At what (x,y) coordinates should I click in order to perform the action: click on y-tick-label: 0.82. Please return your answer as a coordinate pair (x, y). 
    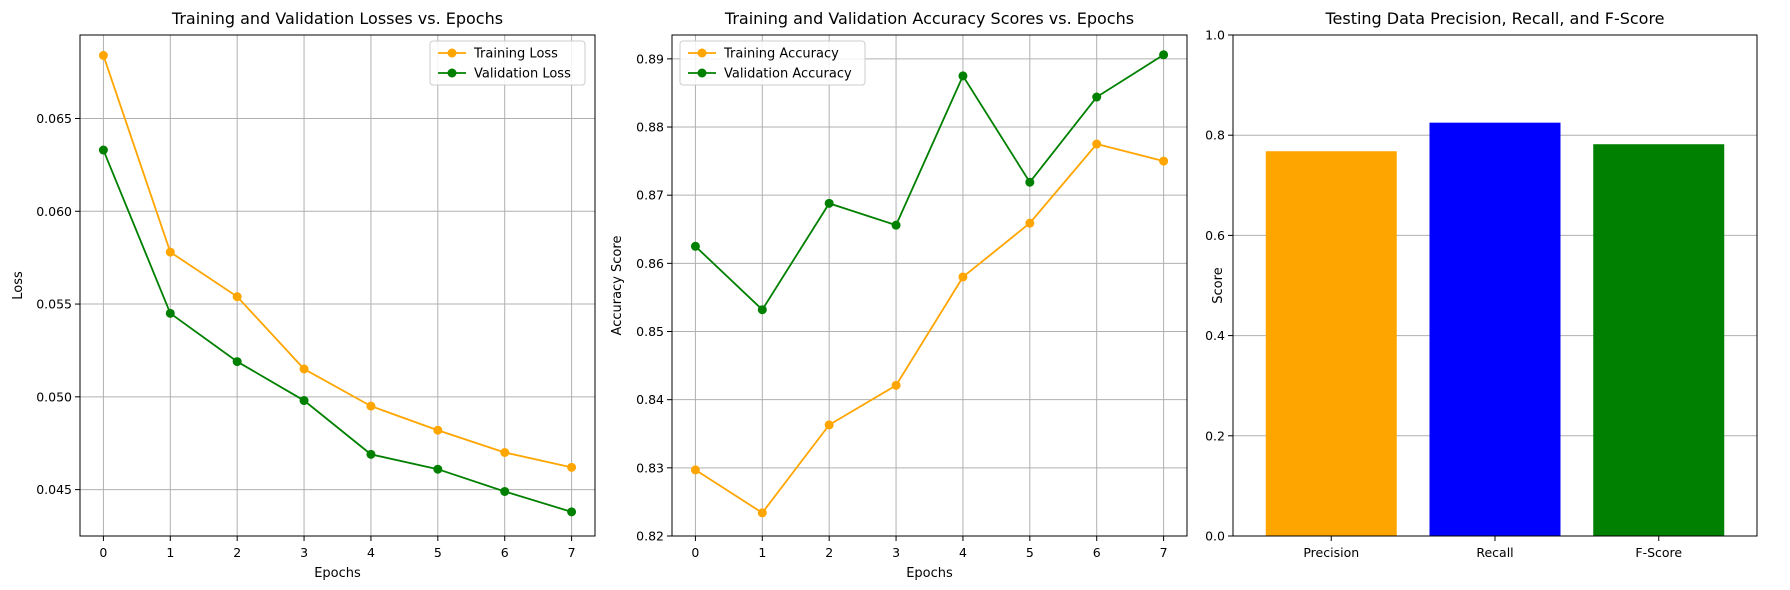
    Looking at the image, I should click on (650, 536).